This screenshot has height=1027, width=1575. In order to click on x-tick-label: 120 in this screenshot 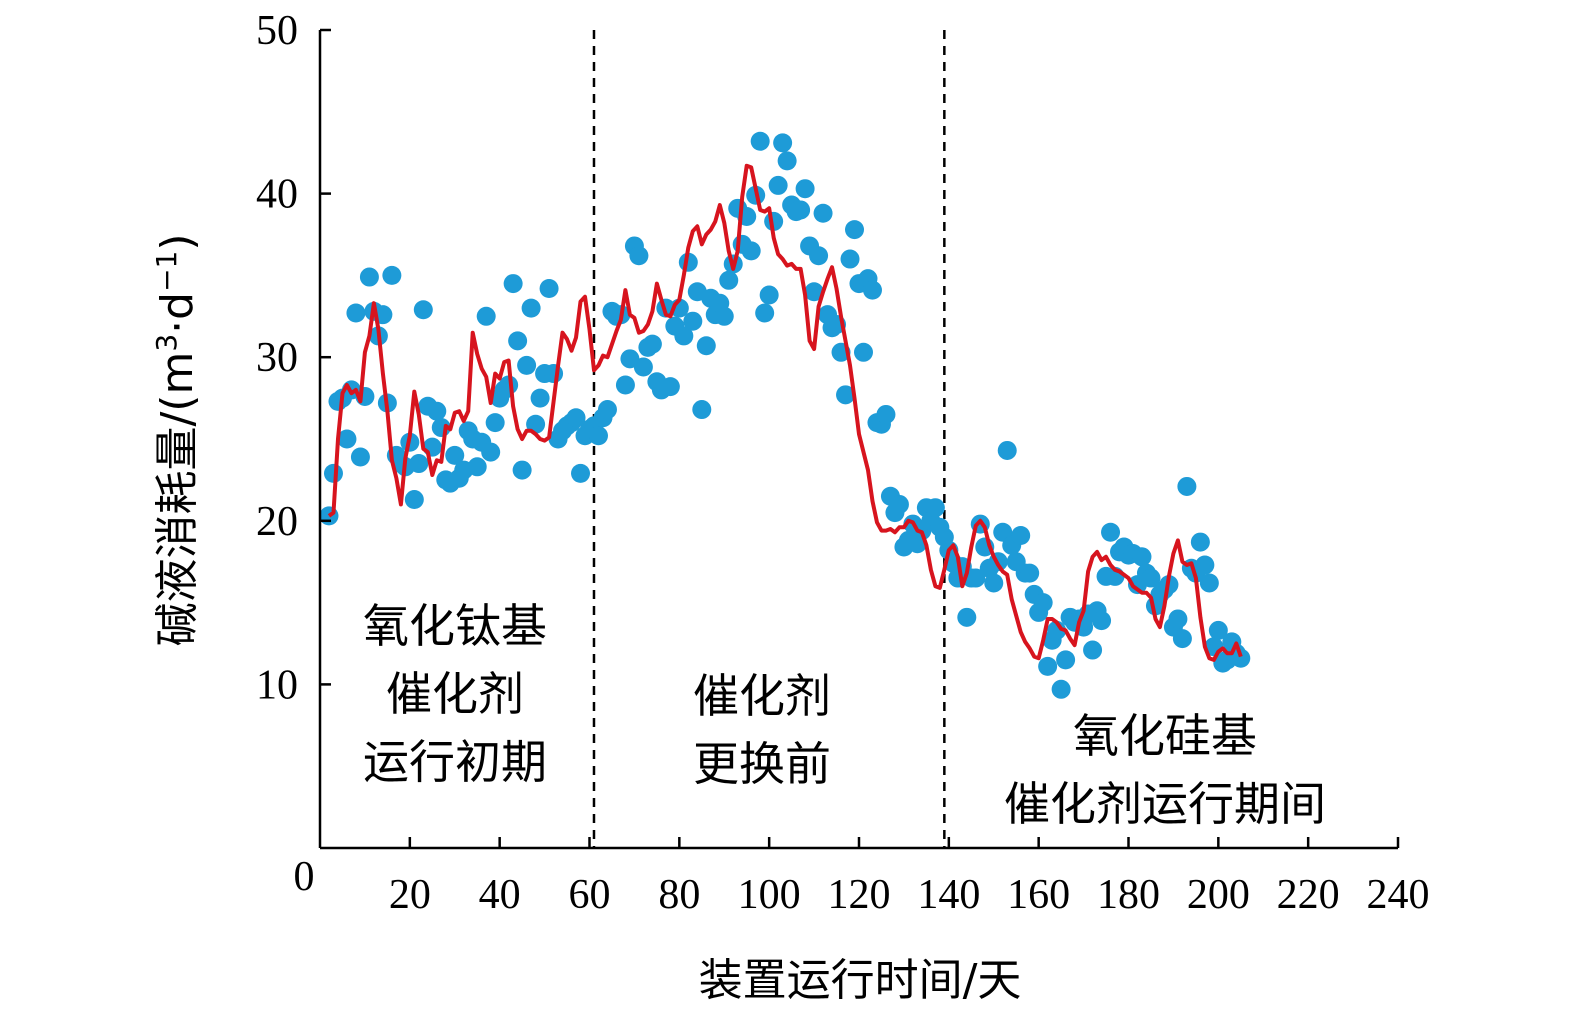, I will do `click(859, 895)`.